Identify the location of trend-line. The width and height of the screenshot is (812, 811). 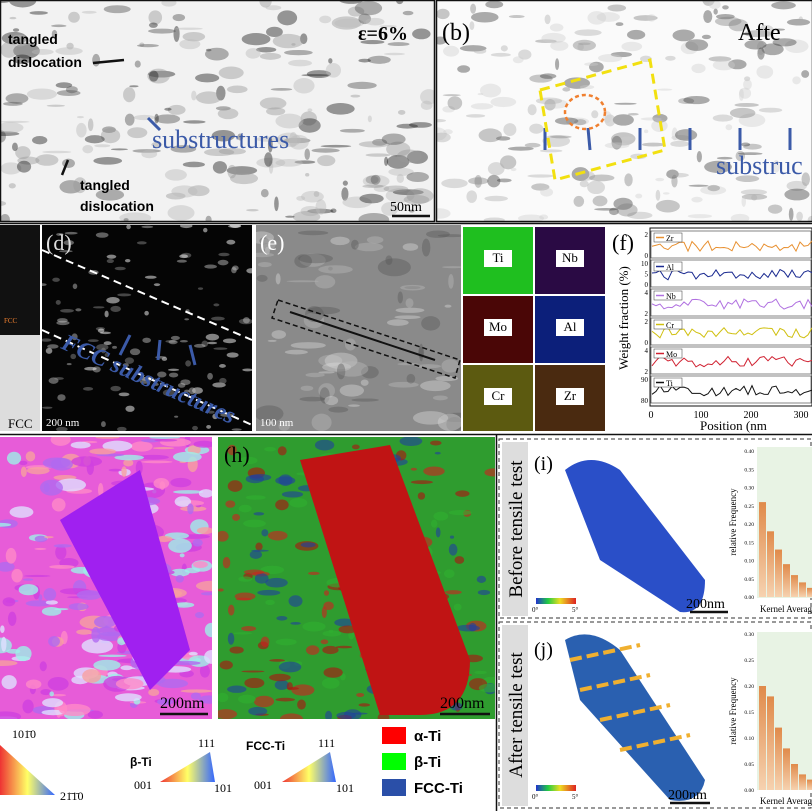
(731, 361).